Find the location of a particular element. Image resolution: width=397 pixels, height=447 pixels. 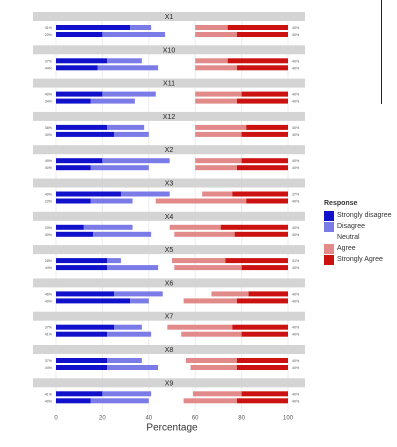

panel-strip-label: X9 is located at coordinates (169, 383).